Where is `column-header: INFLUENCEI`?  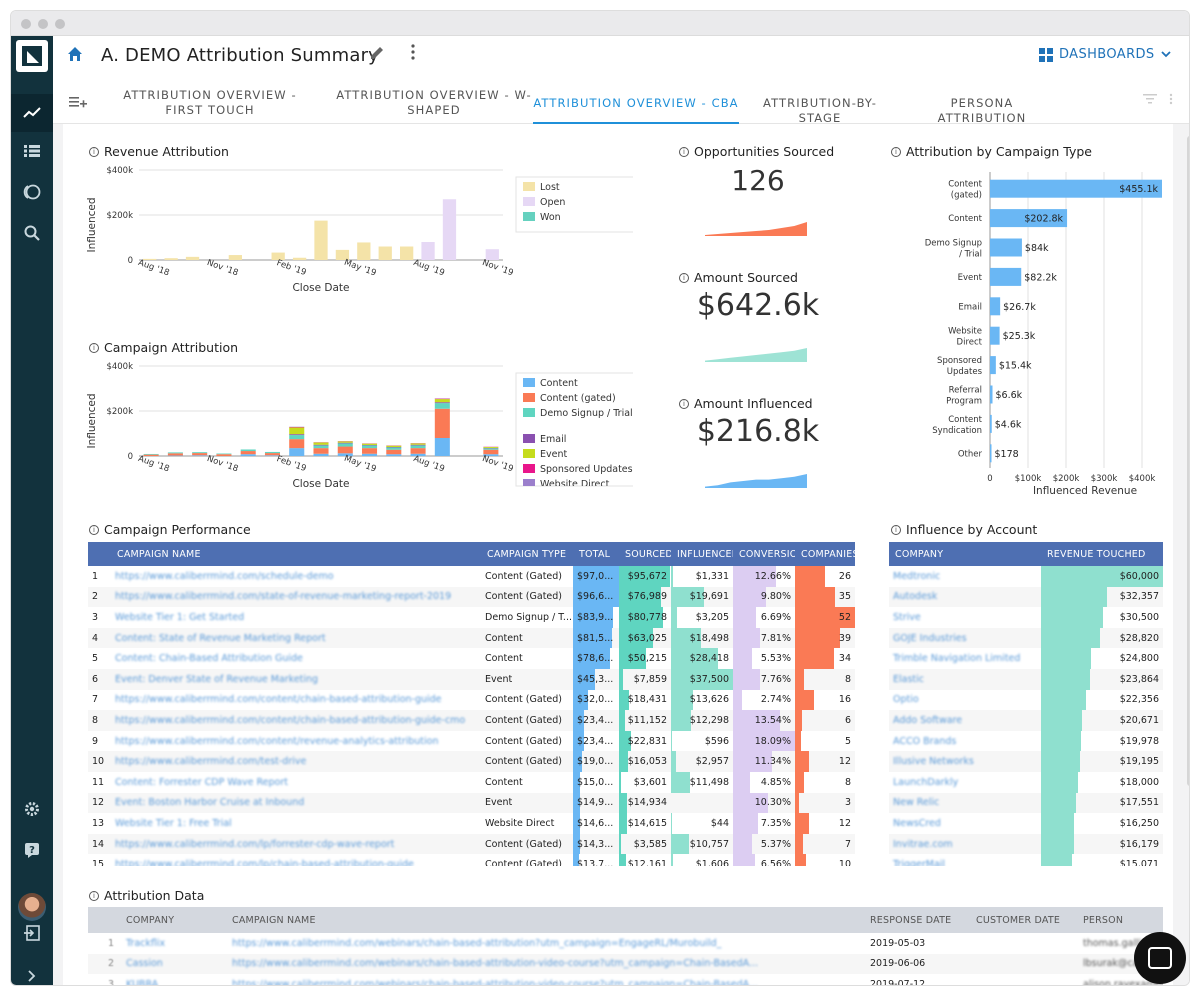
column-header: INFLUENCEI is located at coordinates (702, 554).